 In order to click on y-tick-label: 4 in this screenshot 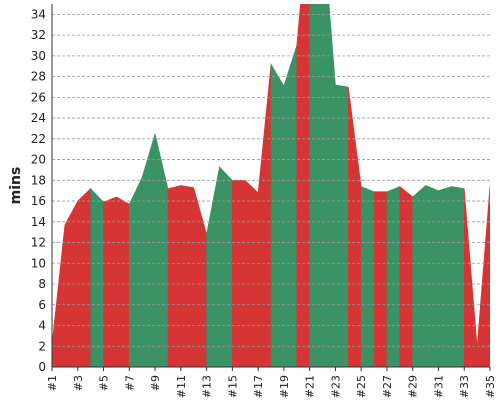, I will do `click(42, 326)`.